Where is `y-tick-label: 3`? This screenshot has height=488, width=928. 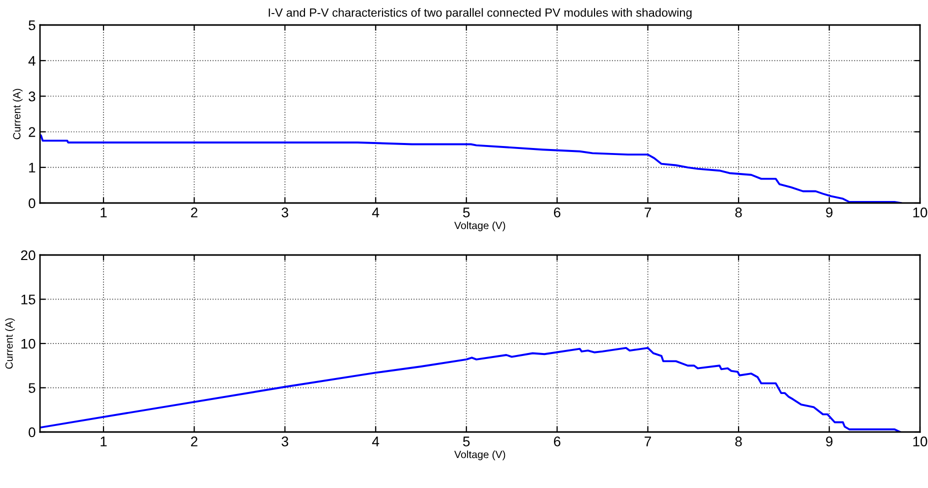 y-tick-label: 3 is located at coordinates (32, 97).